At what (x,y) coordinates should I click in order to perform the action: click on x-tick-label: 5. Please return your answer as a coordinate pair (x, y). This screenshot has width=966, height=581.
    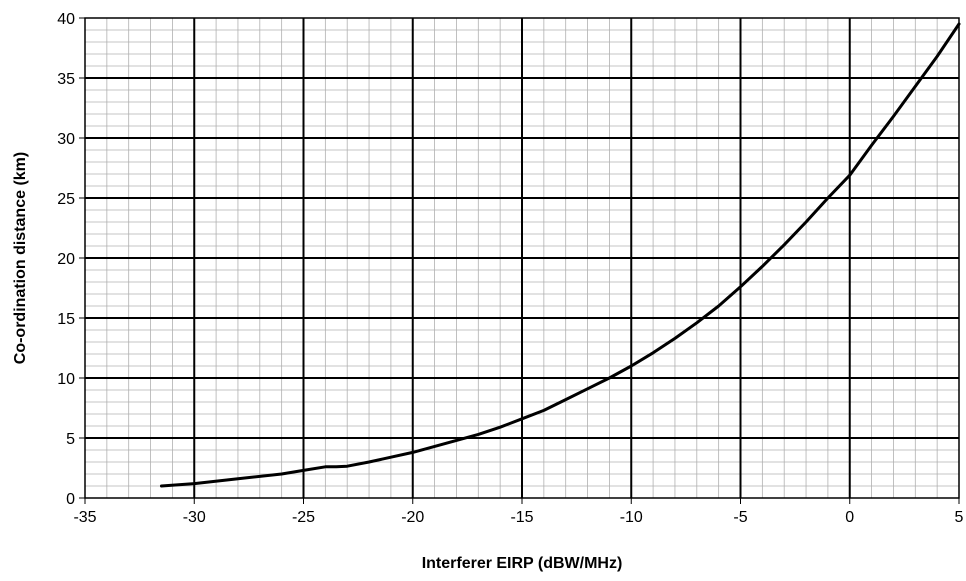
    Looking at the image, I should click on (959, 517).